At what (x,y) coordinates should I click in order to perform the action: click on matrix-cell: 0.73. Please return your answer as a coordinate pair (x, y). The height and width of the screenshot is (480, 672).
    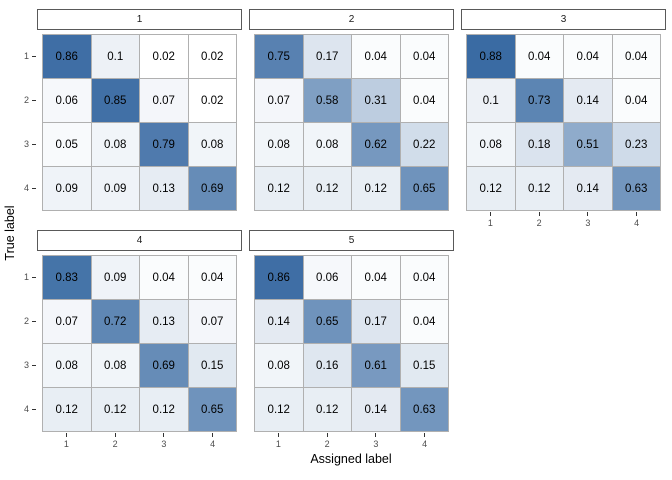
    Looking at the image, I should click on (539, 100).